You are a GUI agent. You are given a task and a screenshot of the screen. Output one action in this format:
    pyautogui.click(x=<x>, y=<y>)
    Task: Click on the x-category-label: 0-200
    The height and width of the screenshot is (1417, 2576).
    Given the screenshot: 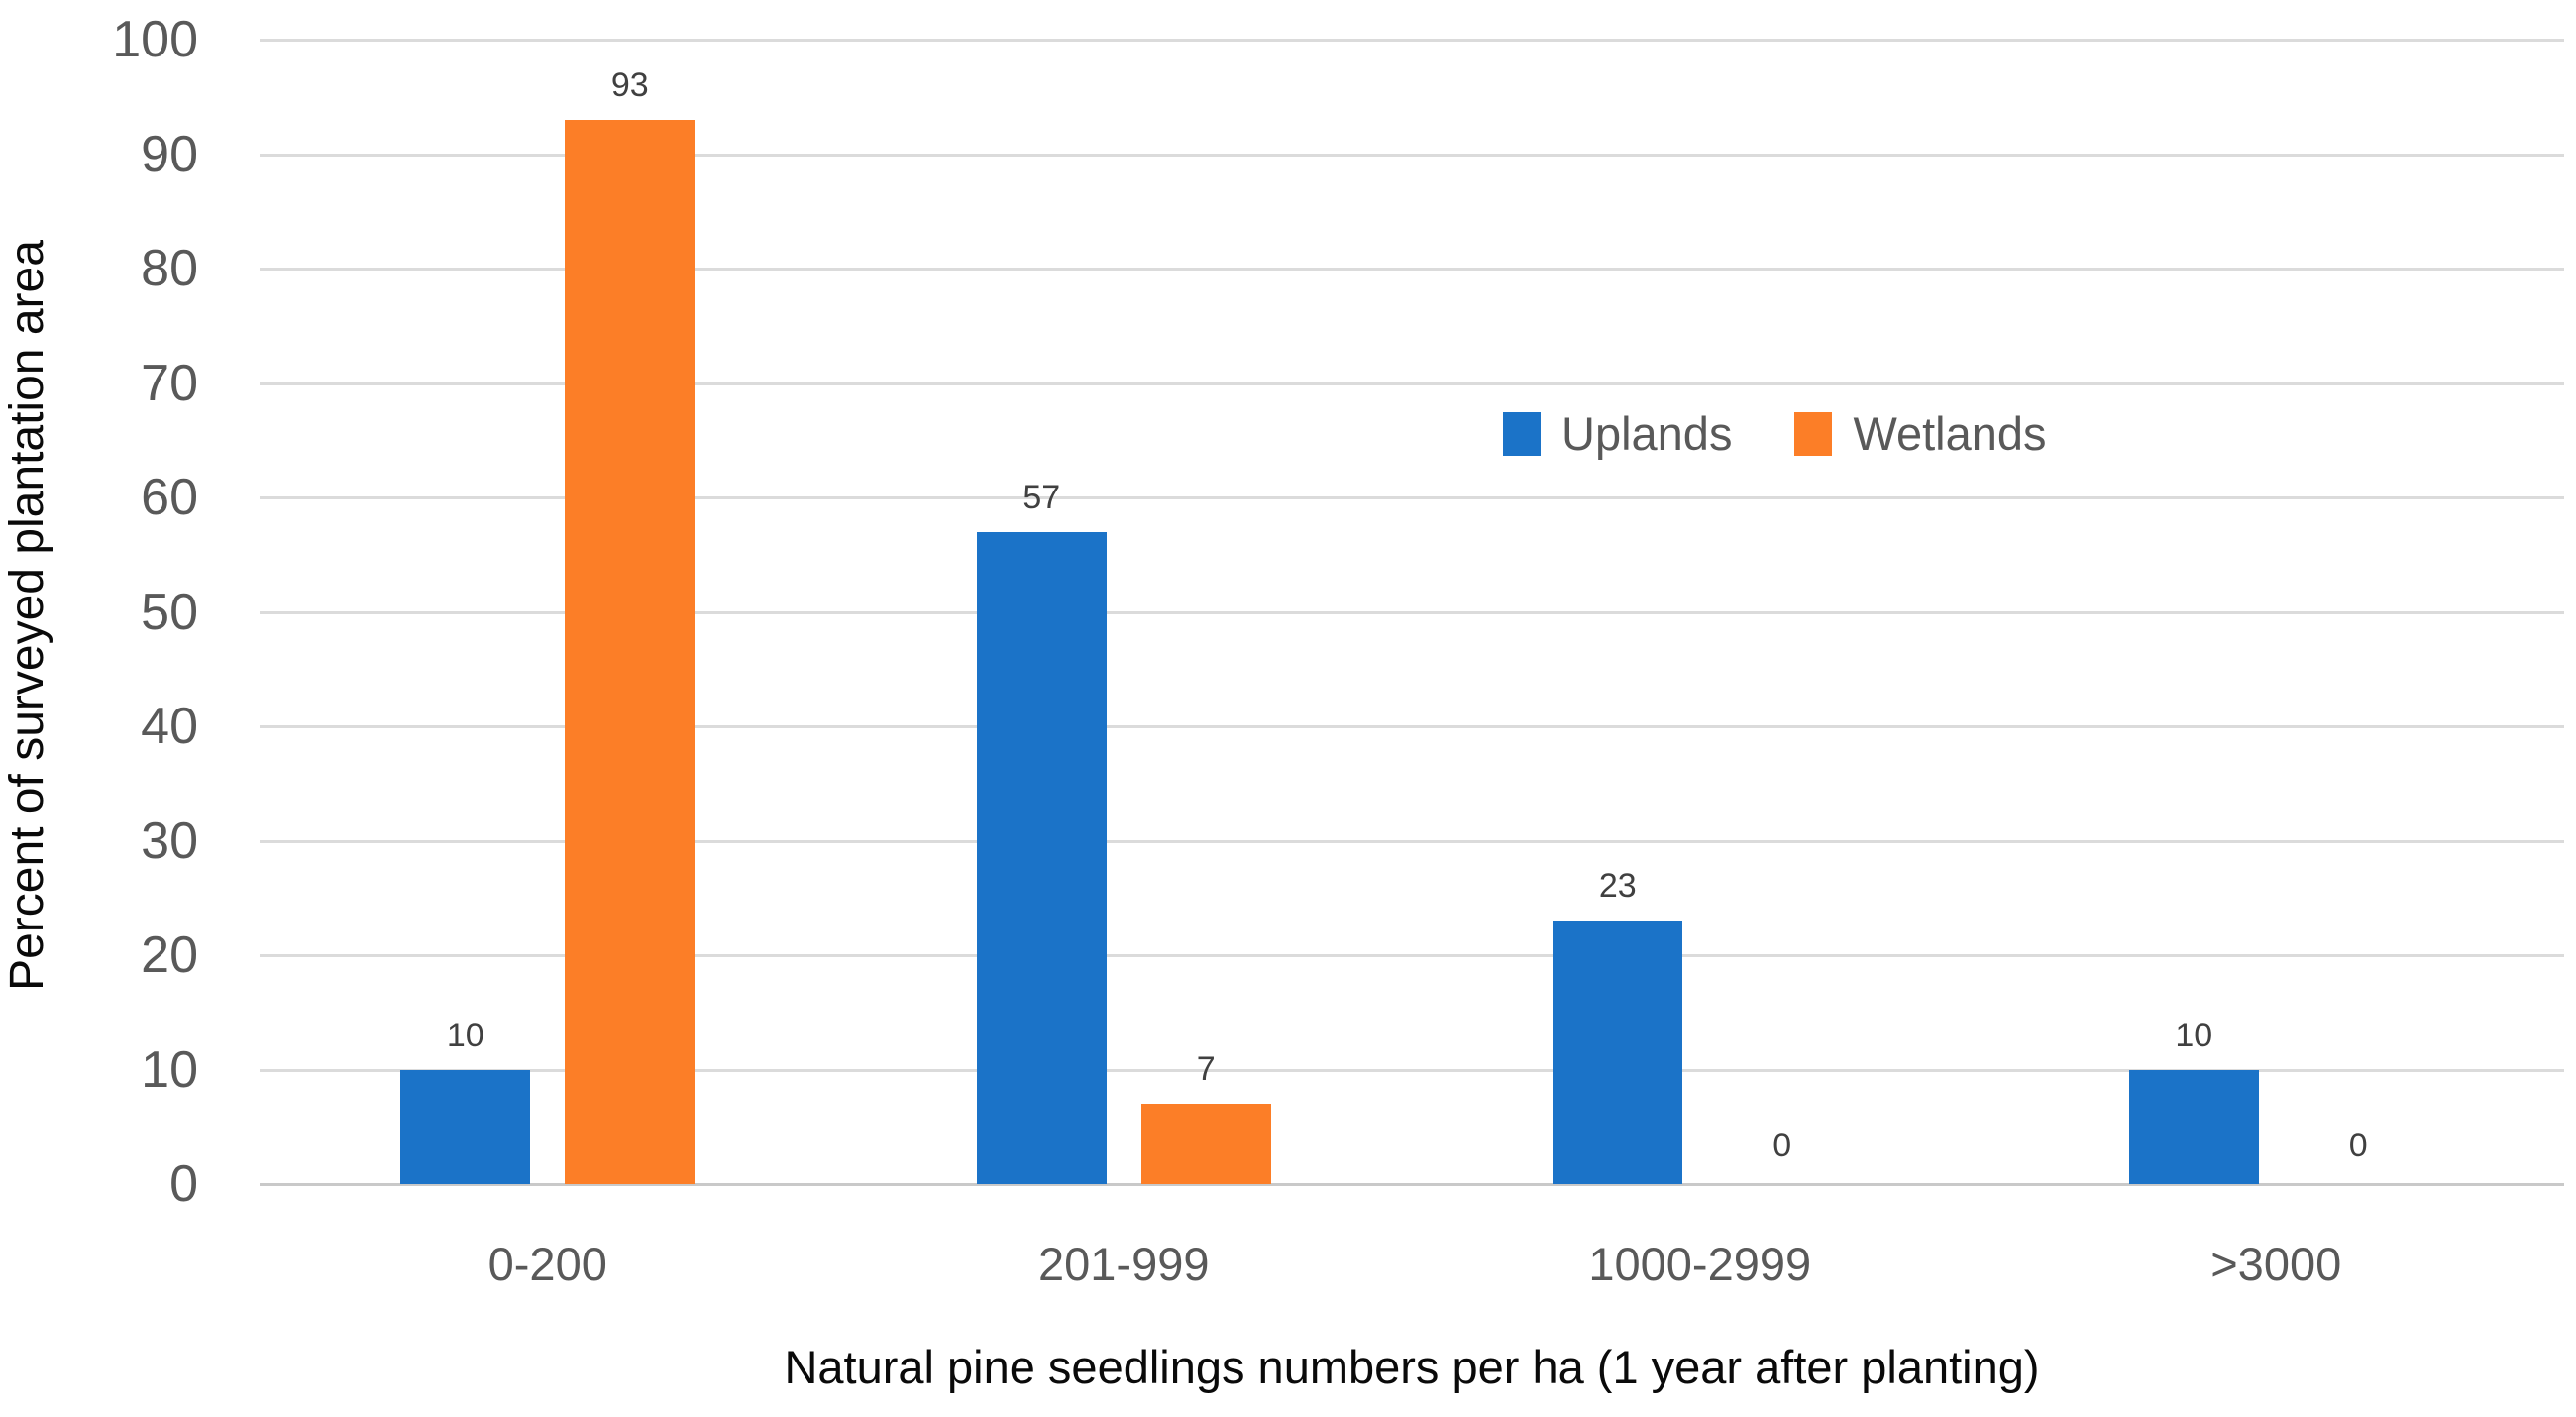 What is the action you would take?
    pyautogui.click(x=547, y=1264)
    